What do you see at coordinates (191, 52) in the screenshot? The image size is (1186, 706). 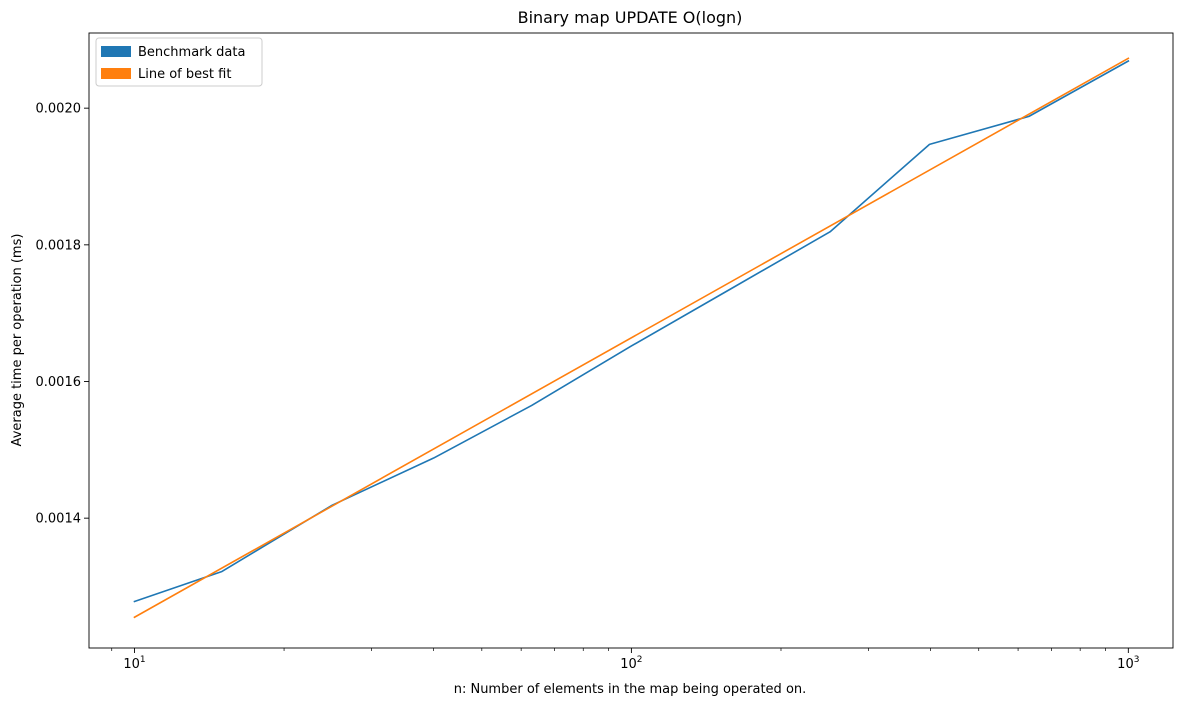 I see `legend-label-1: Benchmark data` at bounding box center [191, 52].